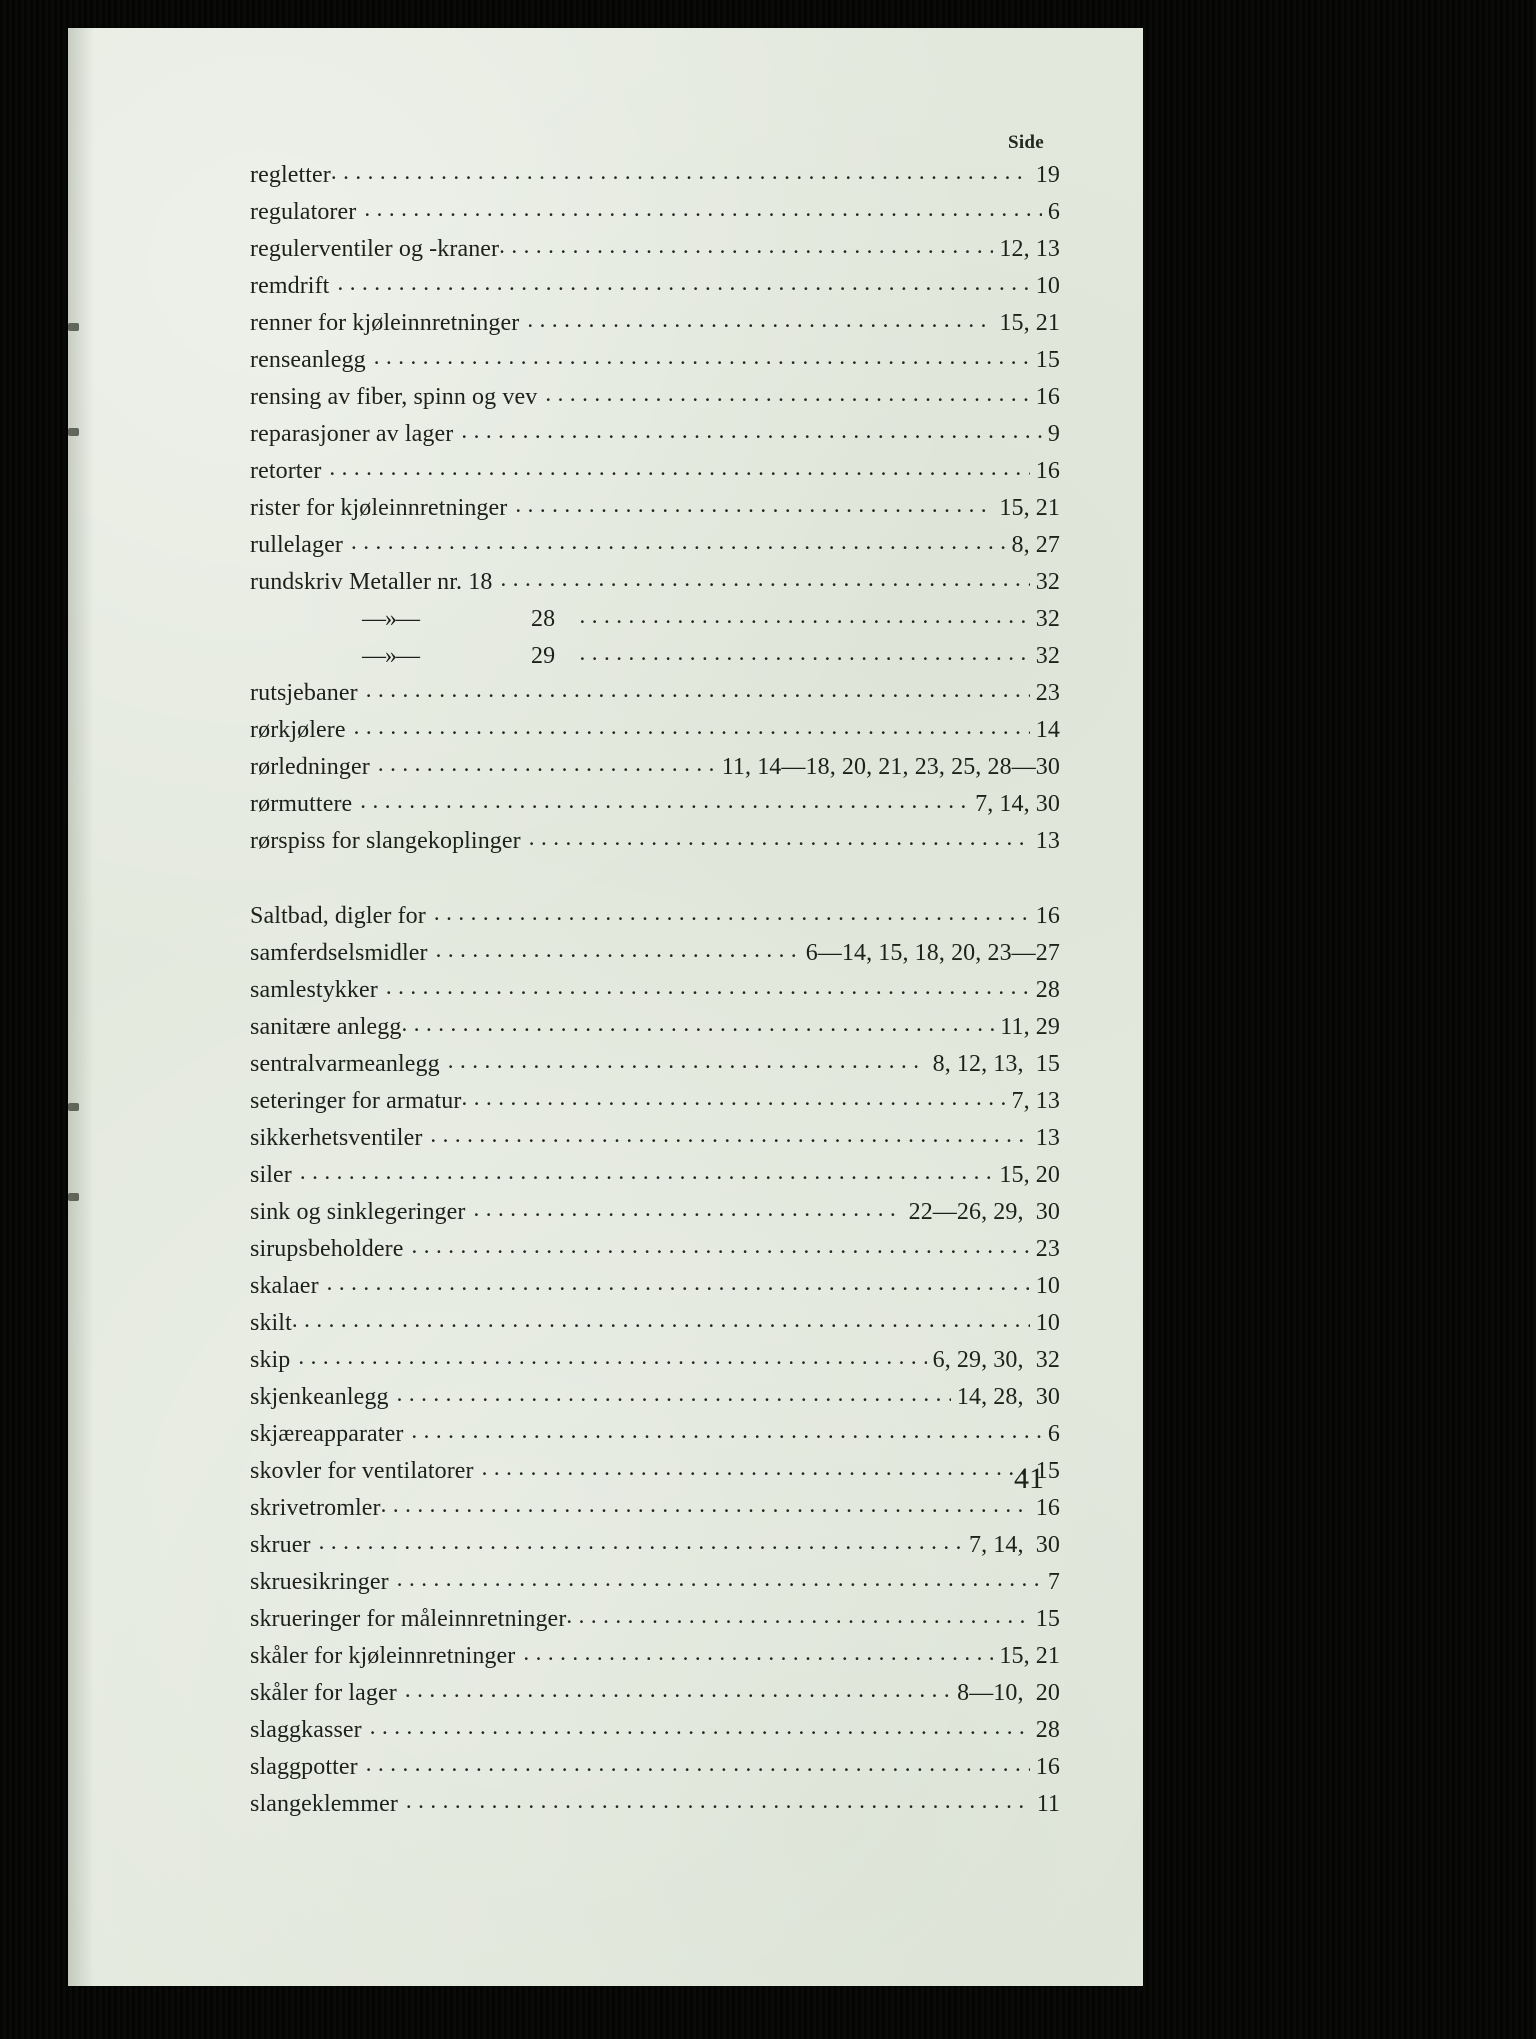 The image size is (1536, 2039). Describe the element at coordinates (996, 1360) in the screenshot. I see `entry-page-numbers: 6, 29, 30, 32` at that location.